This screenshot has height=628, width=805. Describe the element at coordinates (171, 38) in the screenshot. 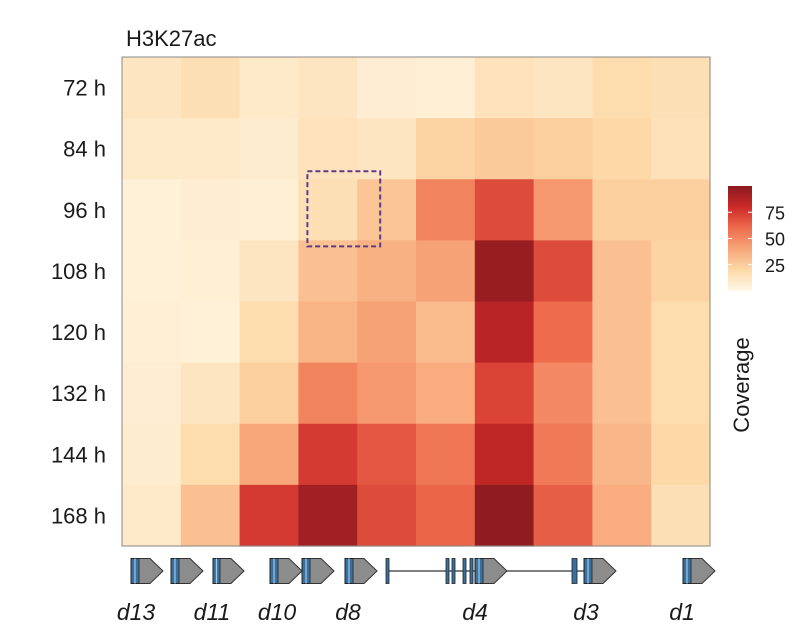

I see `chart-title: H3K27ac` at that location.